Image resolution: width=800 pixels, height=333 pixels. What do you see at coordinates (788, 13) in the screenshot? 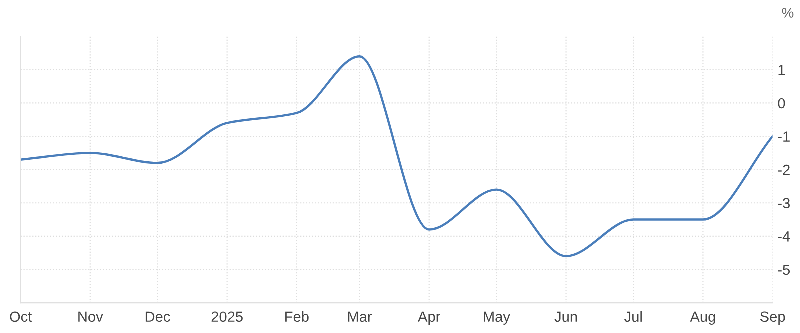
I see `y-axis-title: %` at bounding box center [788, 13].